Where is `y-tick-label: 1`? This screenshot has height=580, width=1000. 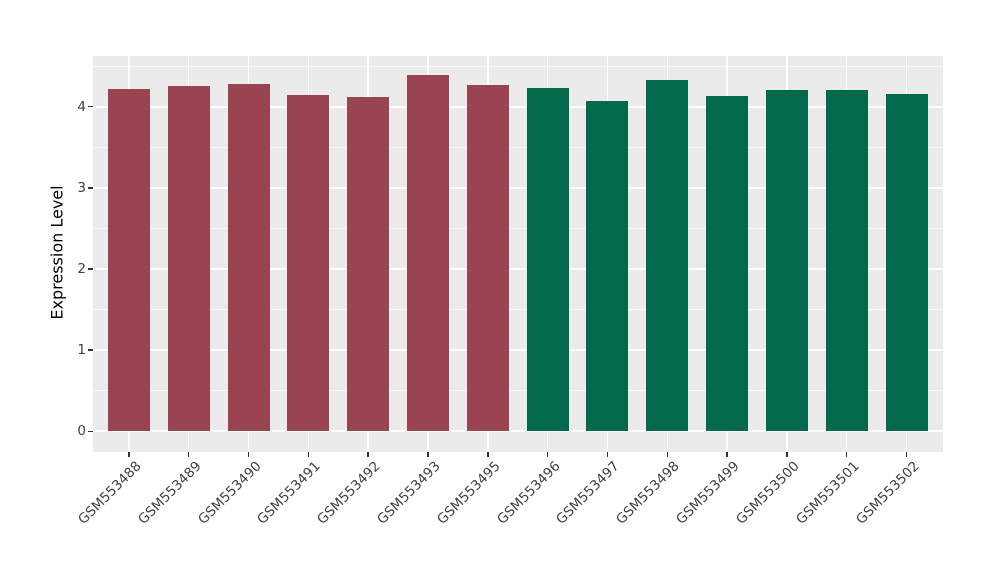 y-tick-label: 1 is located at coordinates (81, 350).